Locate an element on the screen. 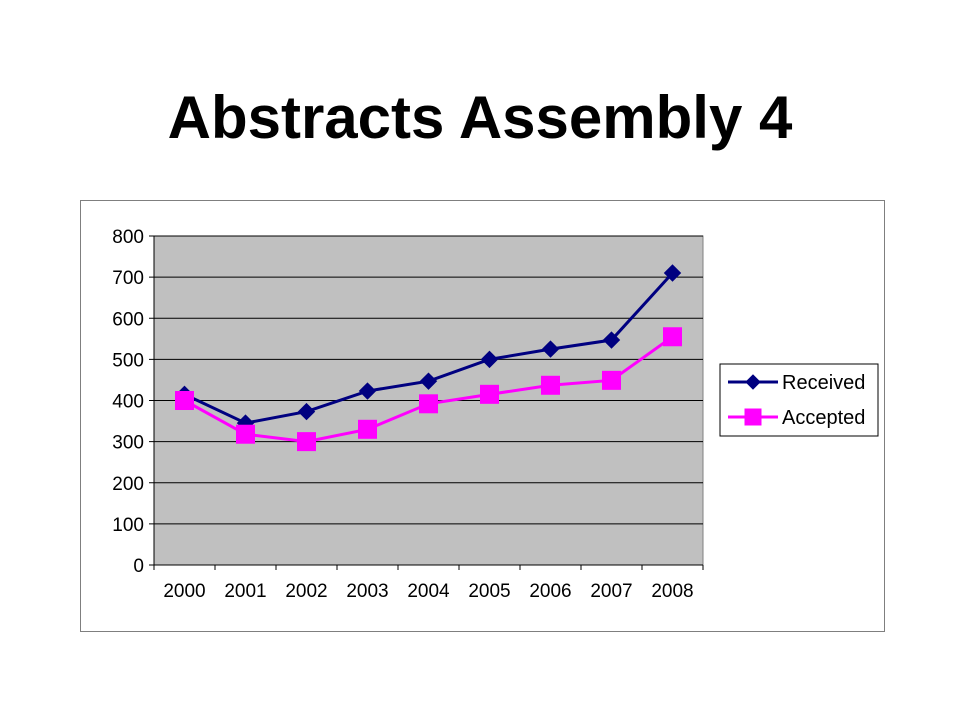  legend-item: Received is located at coordinates (796, 383).